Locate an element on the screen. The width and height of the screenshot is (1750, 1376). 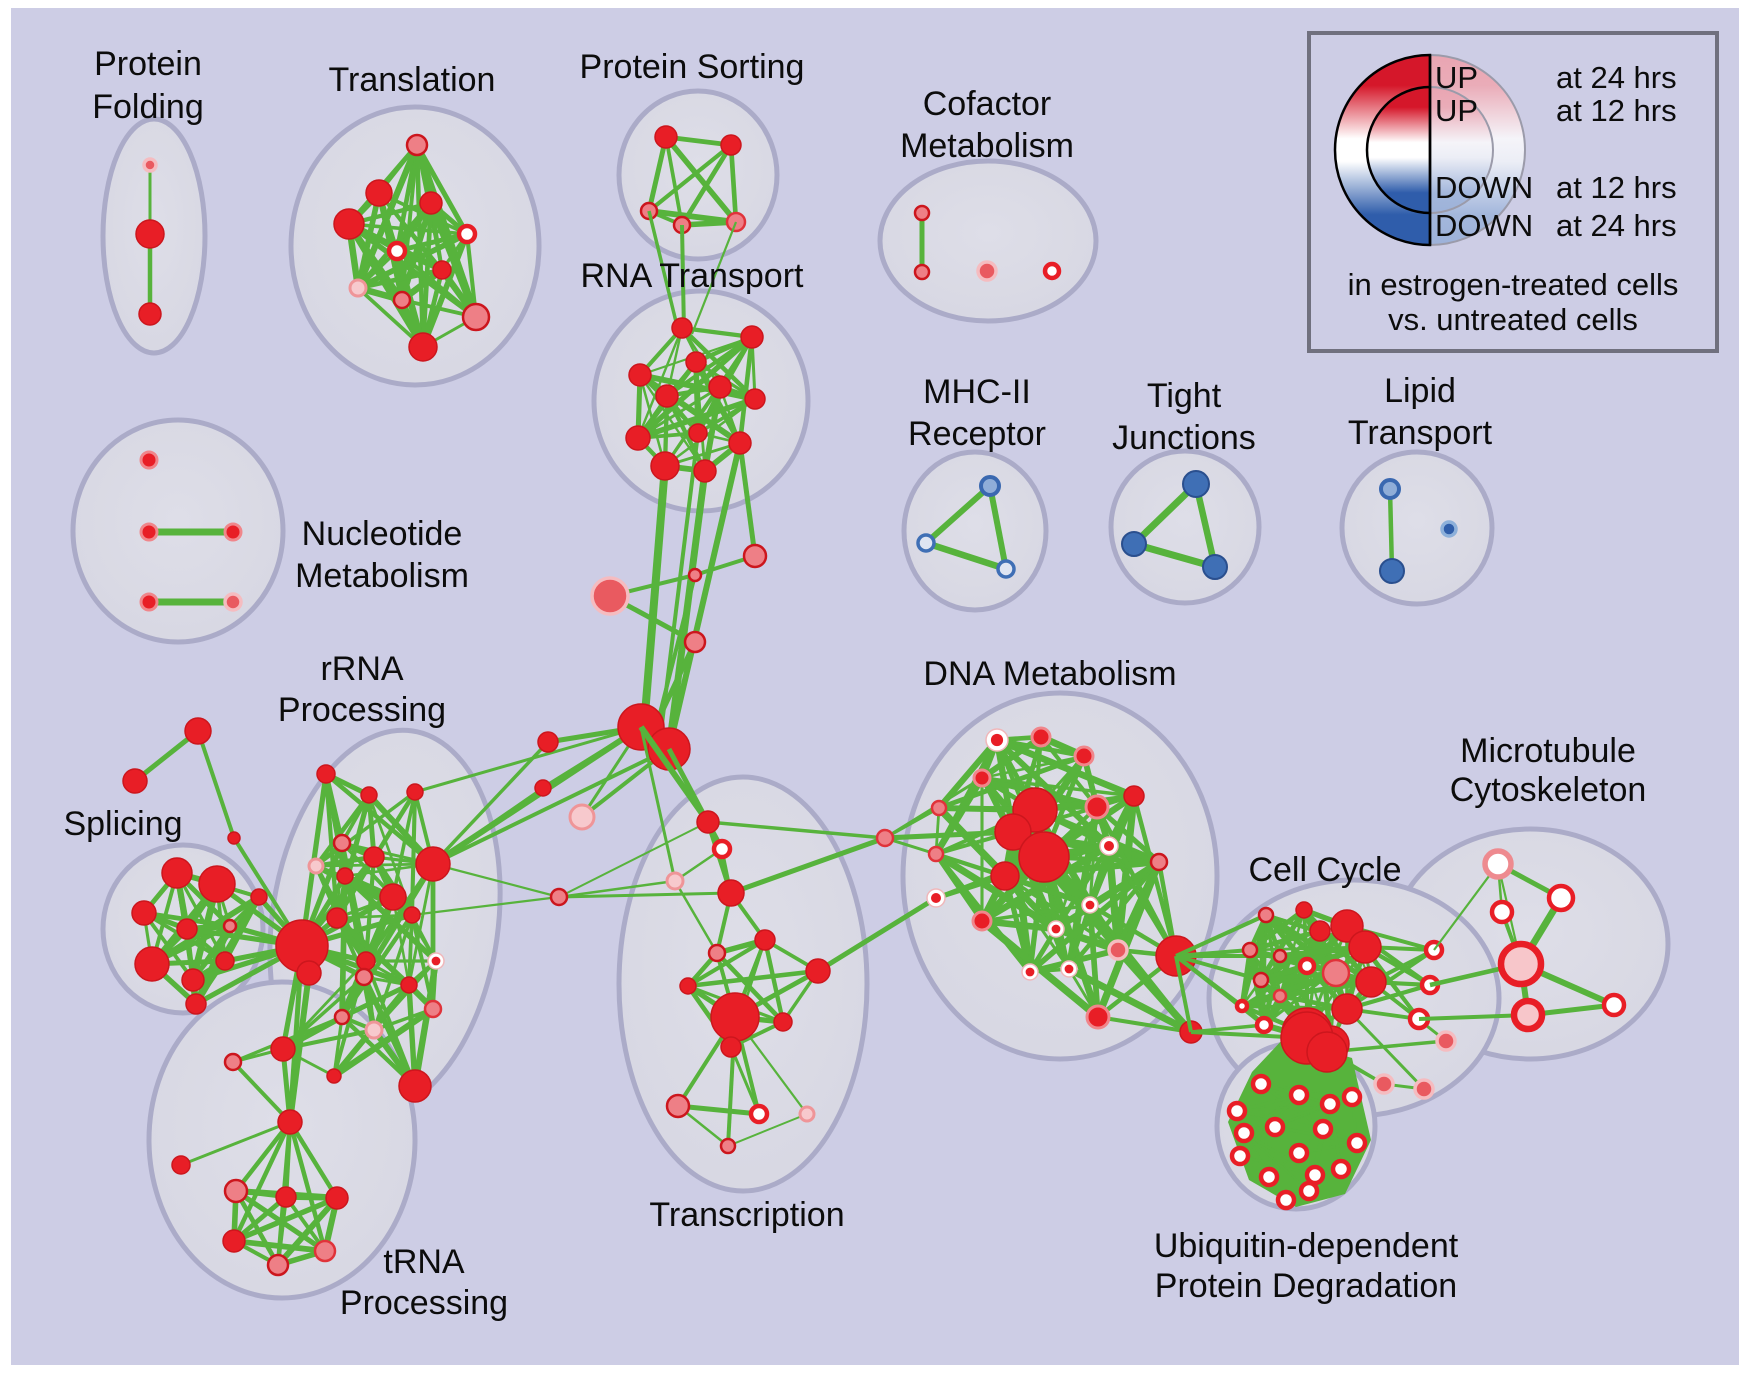
svg-text: Junctions is located at coordinates (1184, 438).